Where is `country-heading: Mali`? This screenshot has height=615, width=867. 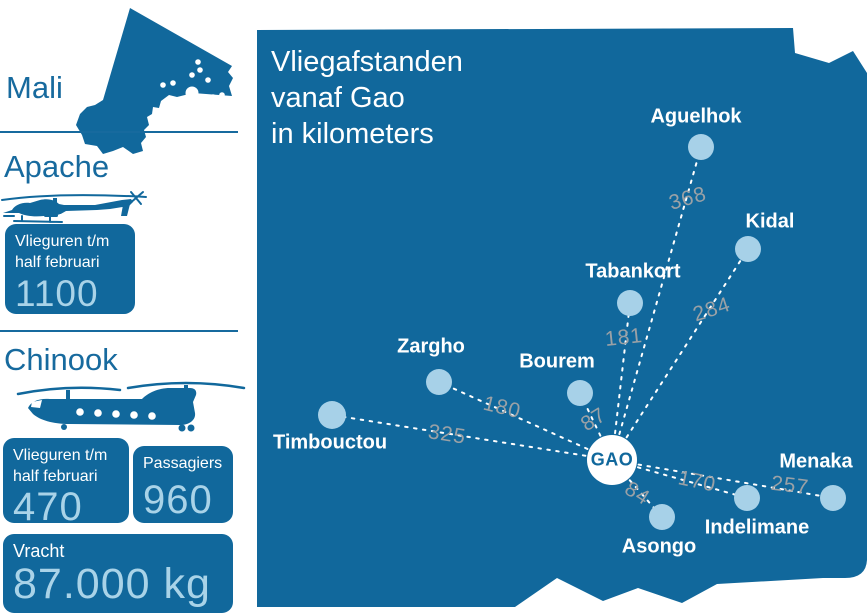 country-heading: Mali is located at coordinates (34, 87).